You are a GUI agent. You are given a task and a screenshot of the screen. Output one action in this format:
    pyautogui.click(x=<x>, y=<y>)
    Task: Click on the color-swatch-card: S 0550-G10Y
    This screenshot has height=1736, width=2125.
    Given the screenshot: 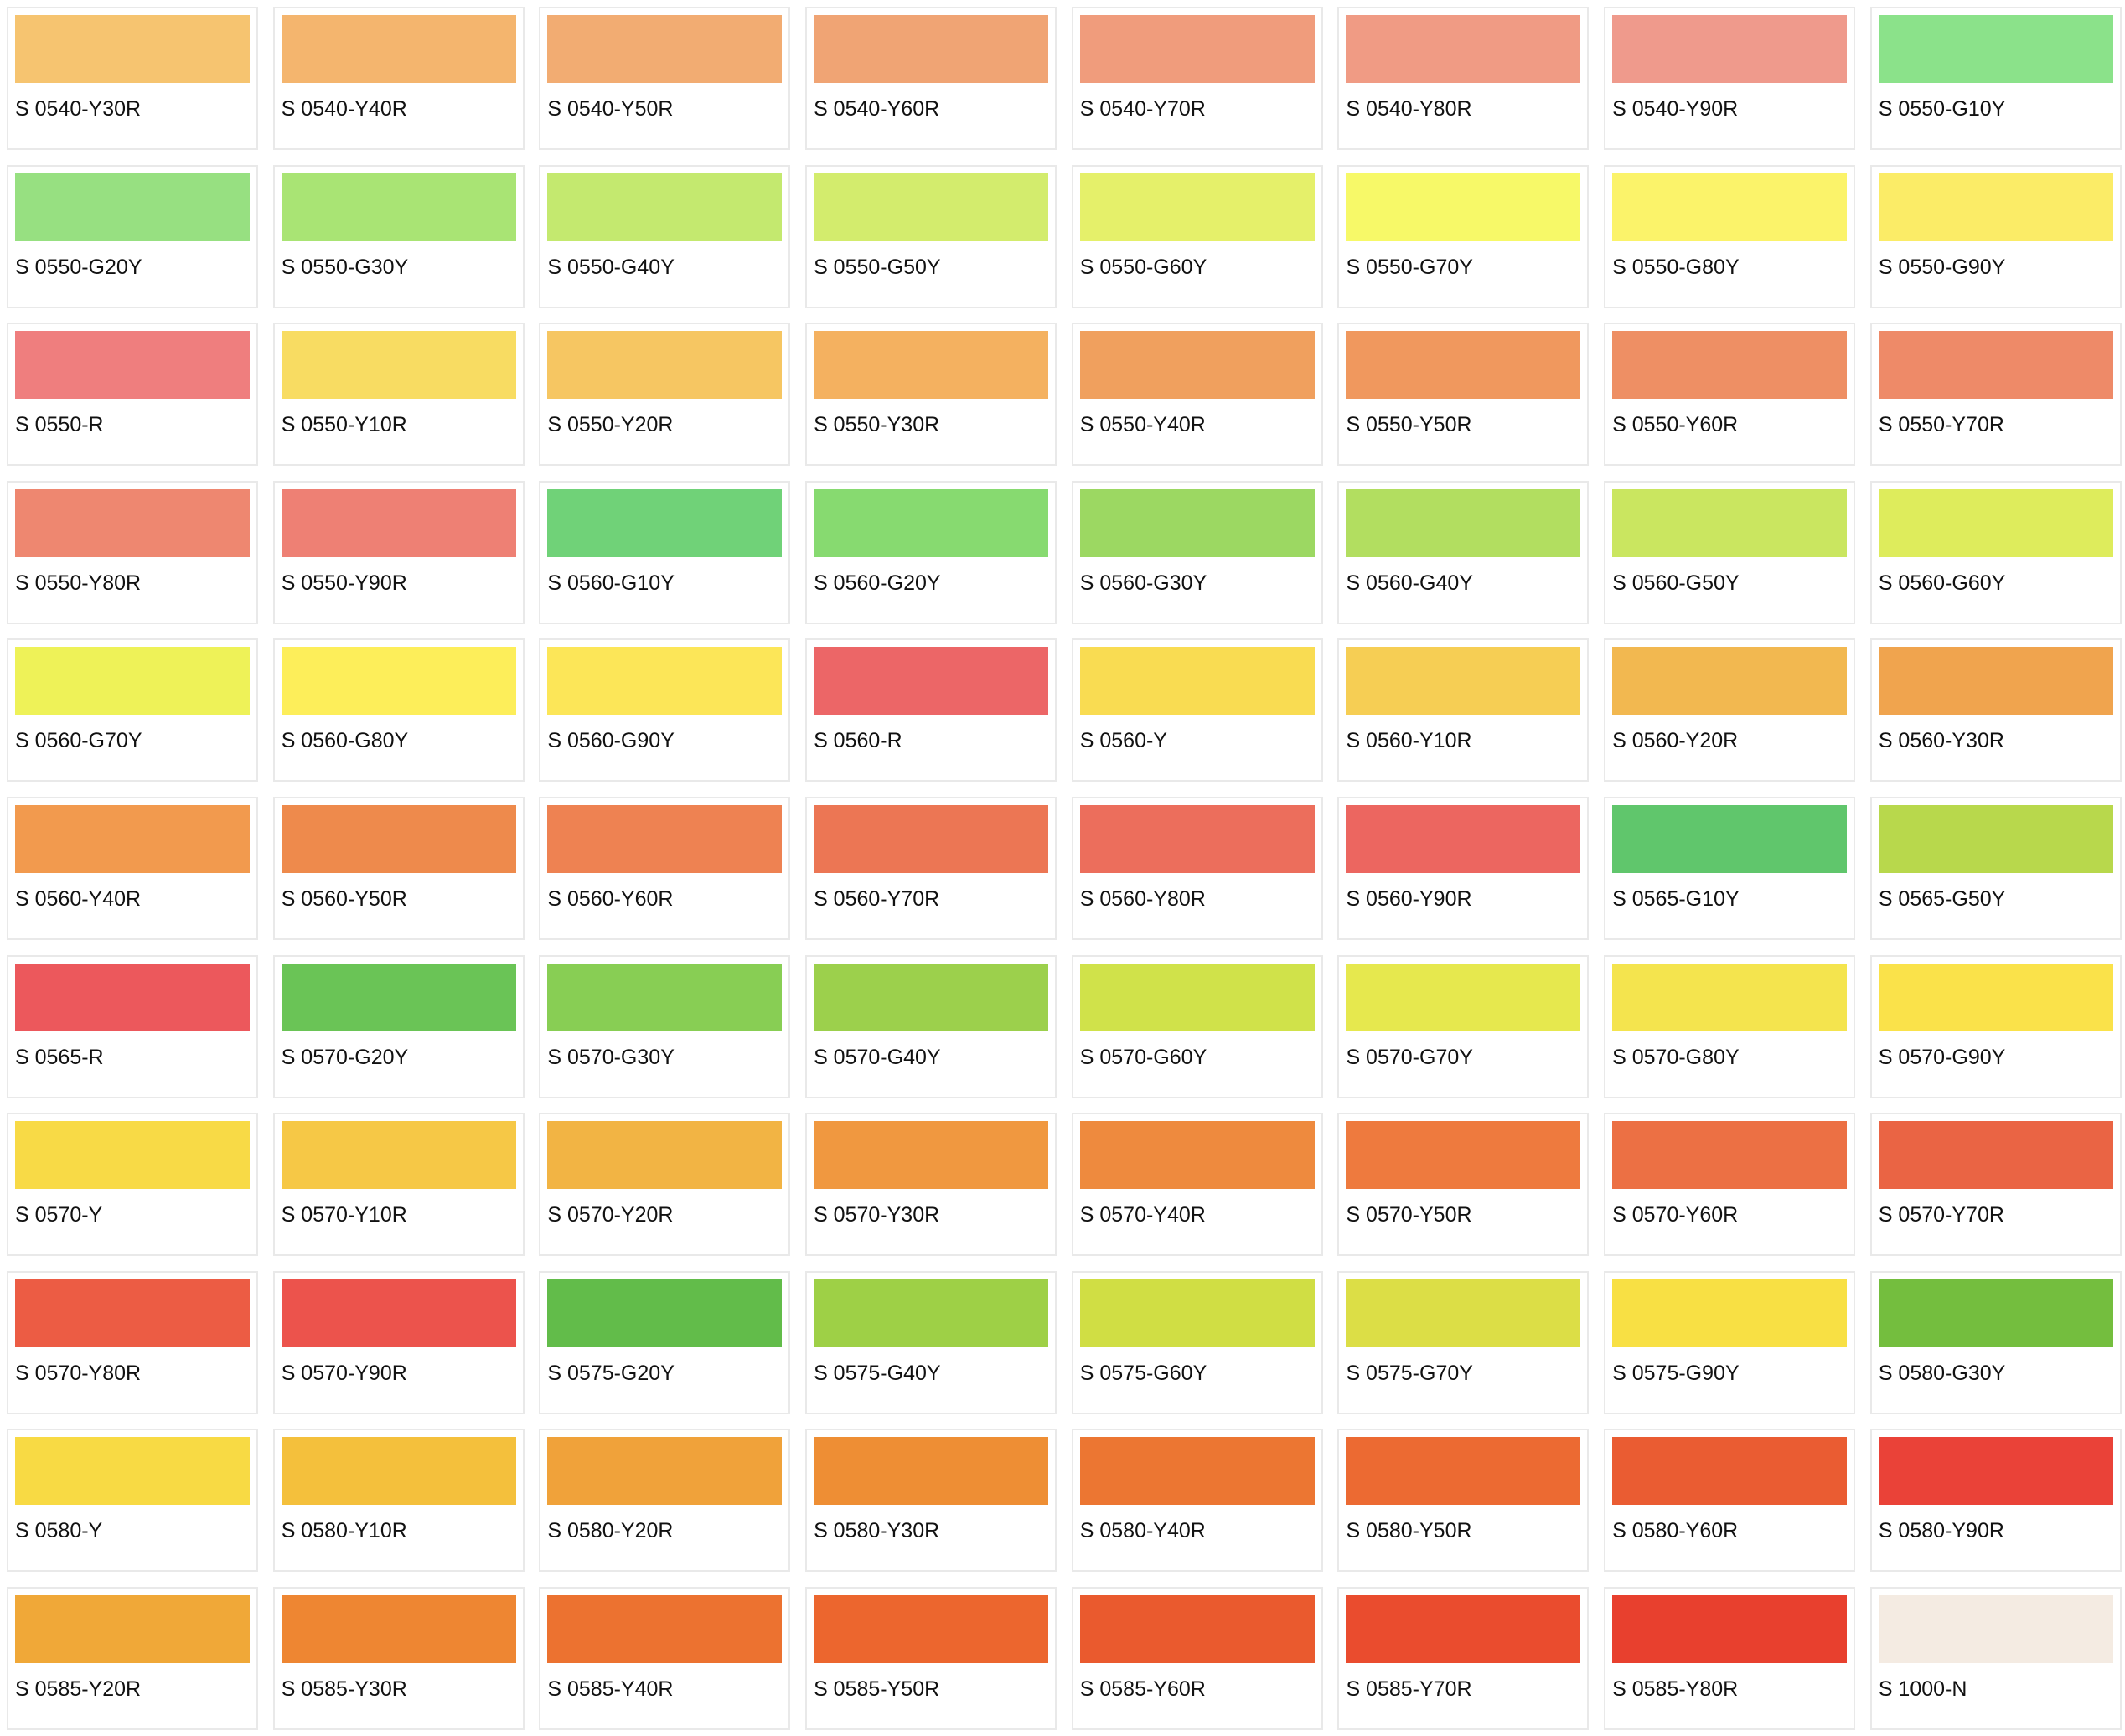 What is the action you would take?
    pyautogui.click(x=1996, y=78)
    